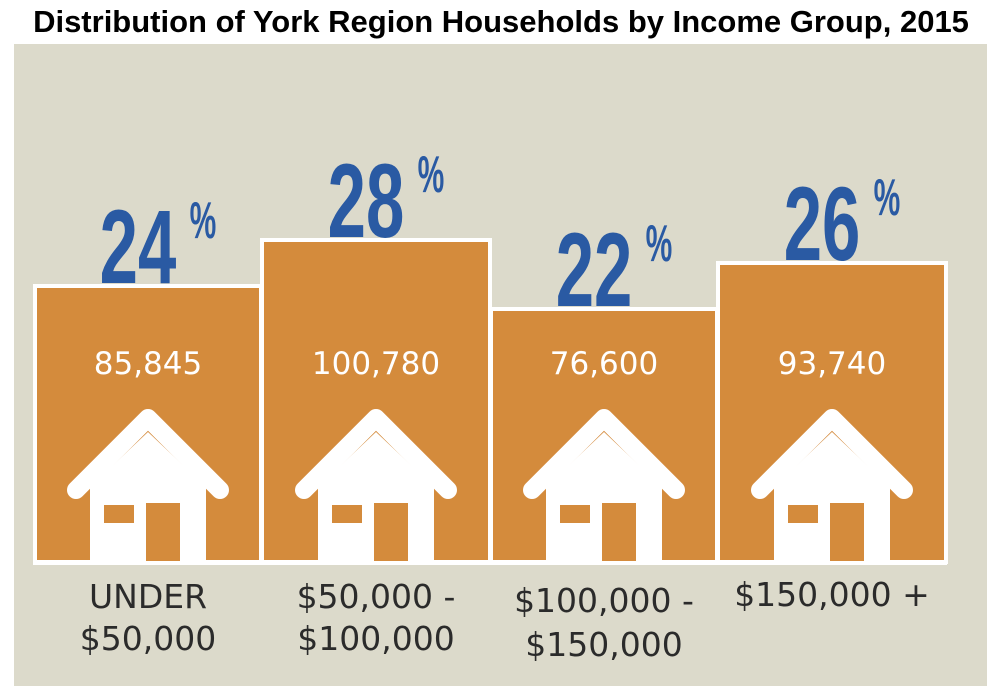 This screenshot has width=1002, height=698. What do you see at coordinates (604, 364) in the screenshot?
I see `household-count: 76,600` at bounding box center [604, 364].